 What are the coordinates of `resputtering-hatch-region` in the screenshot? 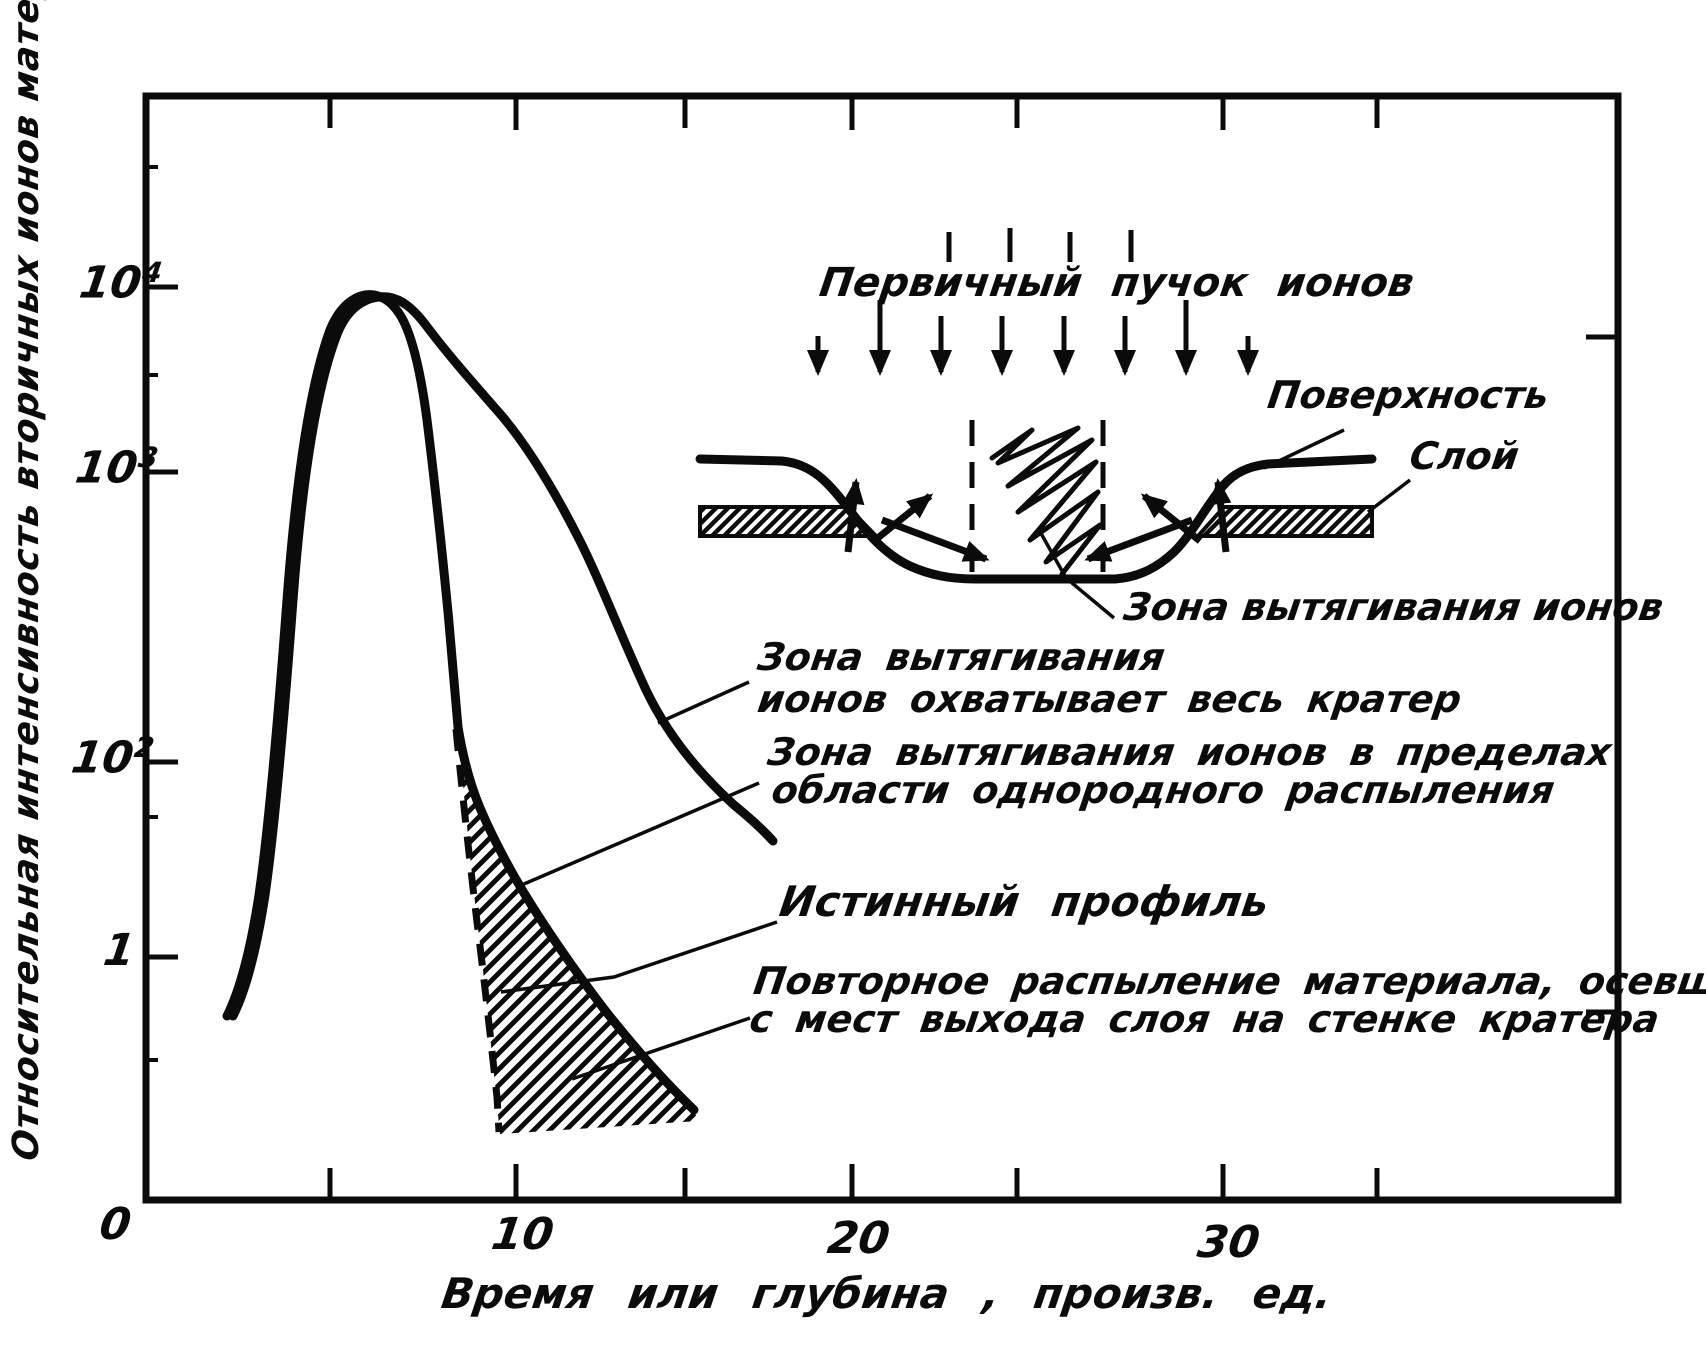 It's located at (578, 930).